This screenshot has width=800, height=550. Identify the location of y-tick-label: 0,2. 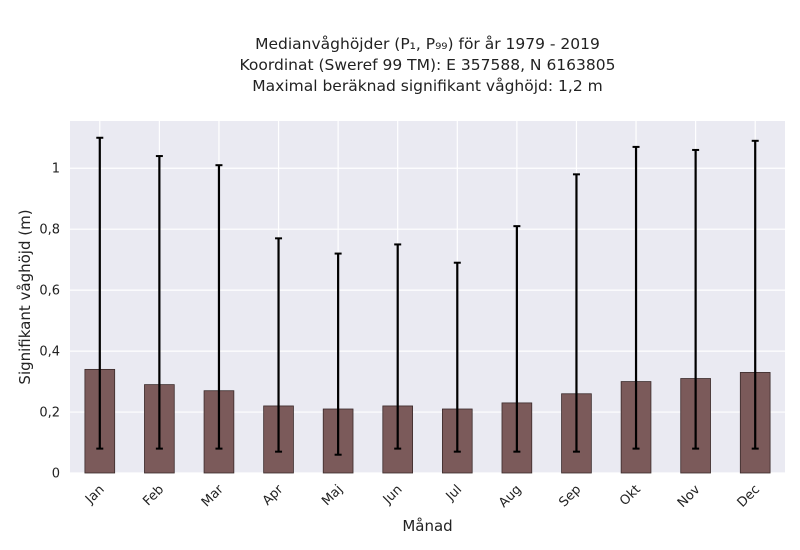
(49, 413).